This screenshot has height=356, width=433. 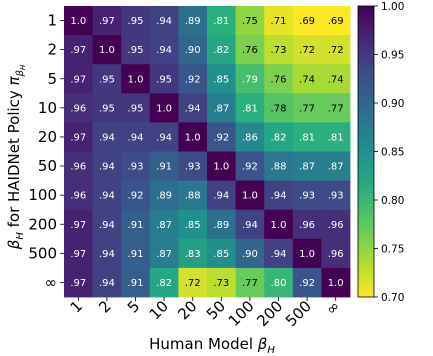 What do you see at coordinates (279, 283) in the screenshot?
I see `heatmap-cell-label: .80` at bounding box center [279, 283].